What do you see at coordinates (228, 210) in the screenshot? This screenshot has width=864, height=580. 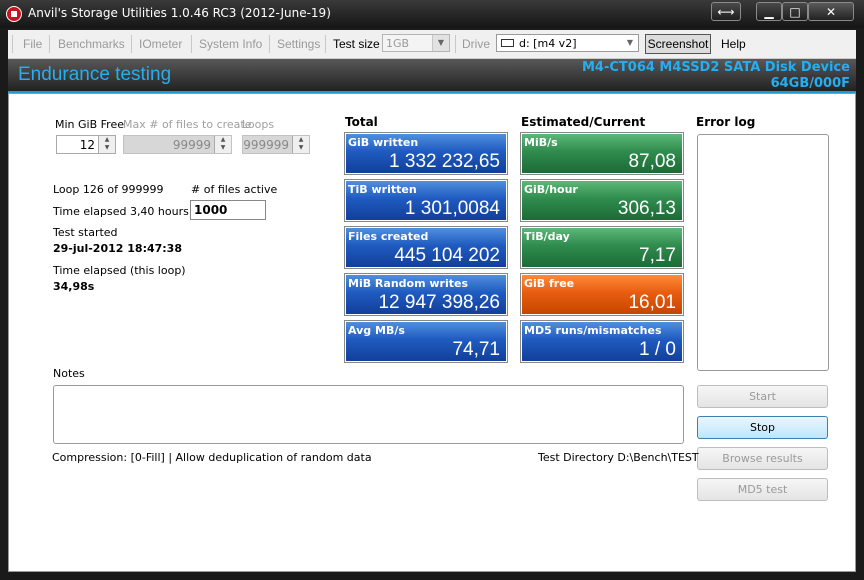 I see `files-active-field: 1000` at bounding box center [228, 210].